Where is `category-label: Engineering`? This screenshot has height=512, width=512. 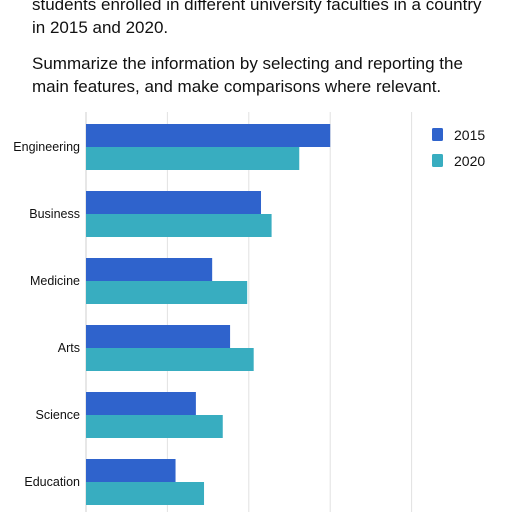 category-label: Engineering is located at coordinates (46, 147).